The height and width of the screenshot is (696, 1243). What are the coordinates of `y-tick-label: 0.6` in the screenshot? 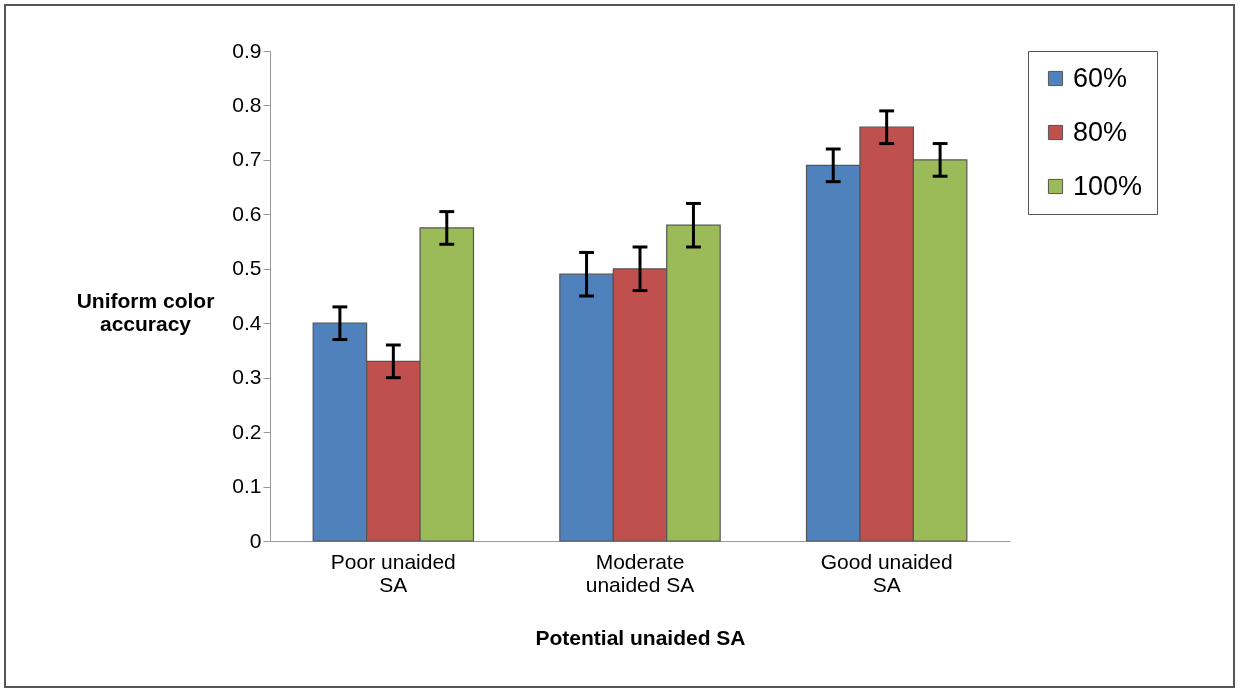 It's located at (247, 213).